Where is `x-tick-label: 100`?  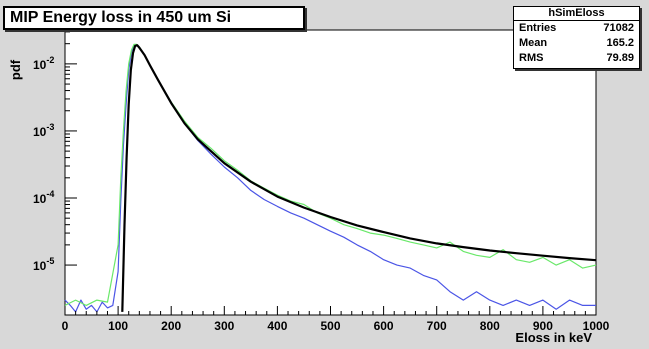
x-tick-label: 100 is located at coordinates (118, 326).